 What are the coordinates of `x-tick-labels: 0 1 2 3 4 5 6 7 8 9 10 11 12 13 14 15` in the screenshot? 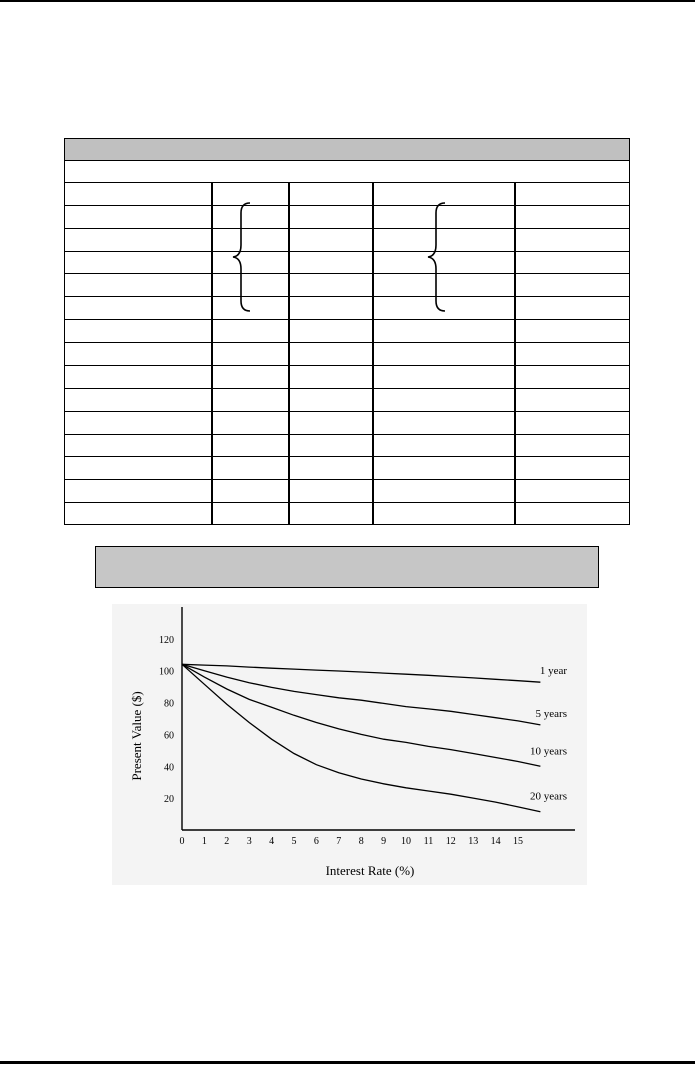 It's located at (352, 841).